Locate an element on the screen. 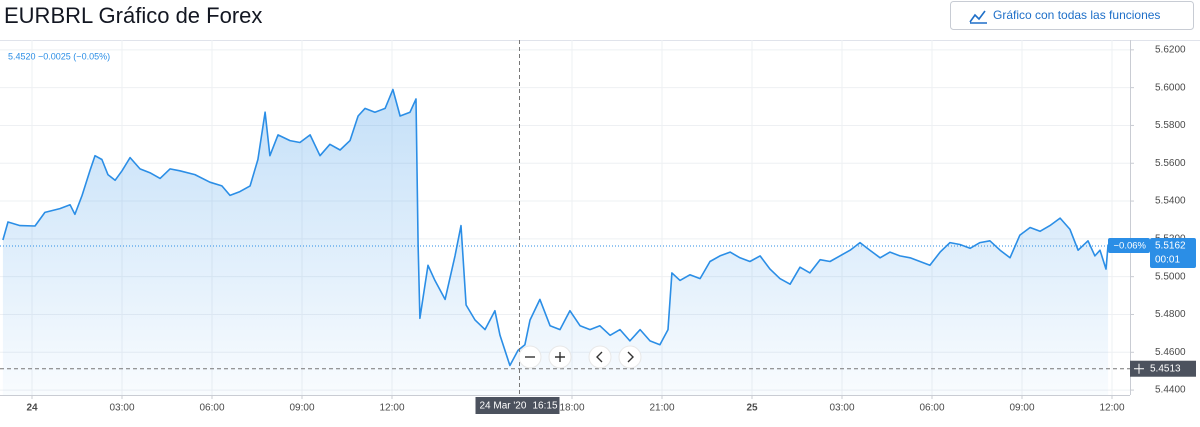 The width and height of the screenshot is (1200, 427). y-tick-label: 5.4600 is located at coordinates (1170, 352).